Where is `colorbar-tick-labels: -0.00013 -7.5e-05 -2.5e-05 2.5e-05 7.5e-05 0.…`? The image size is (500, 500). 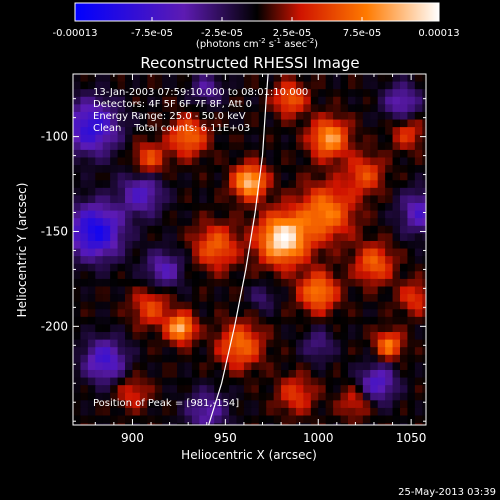
colorbar-tick-labels: -0.00013 -7.5e-05 -2.5e-05 2.5e-05 7.5e-05 0.… is located at coordinates (256, 33).